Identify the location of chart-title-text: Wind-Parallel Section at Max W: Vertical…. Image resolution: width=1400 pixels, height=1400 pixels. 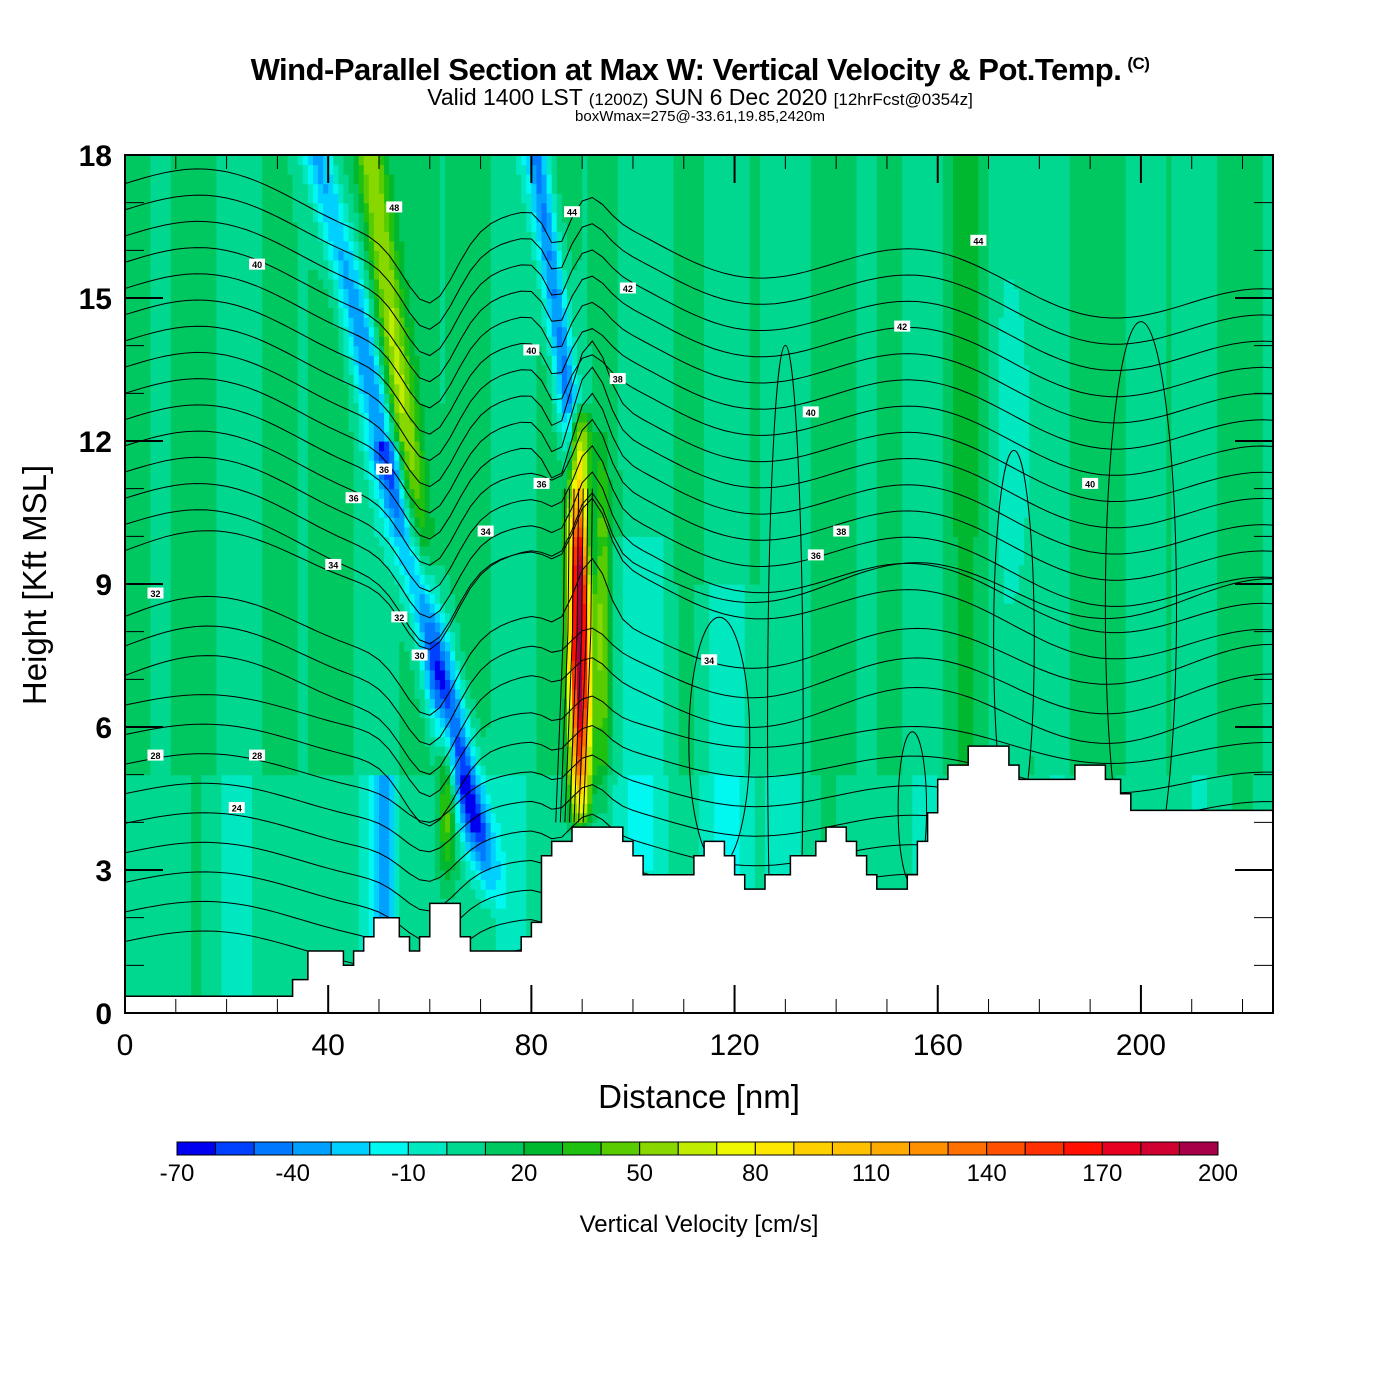
(686, 69).